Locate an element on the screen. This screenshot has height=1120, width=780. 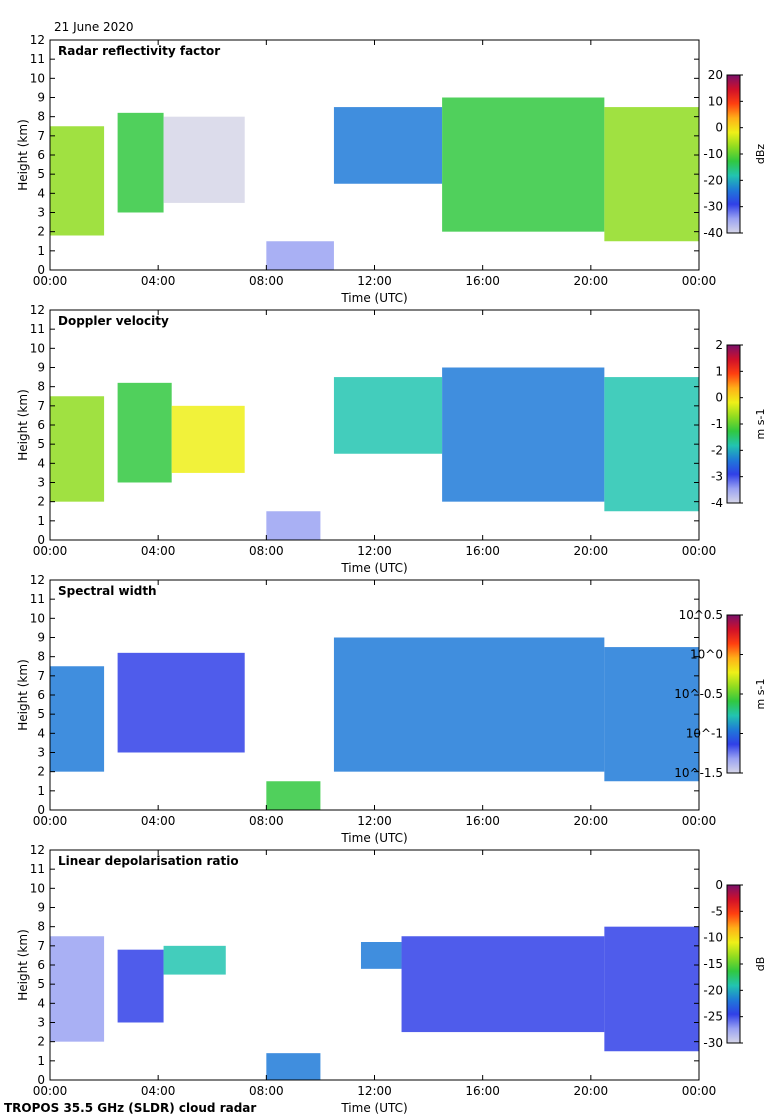
y-tick-label: 0 is located at coordinates (41, 1080).